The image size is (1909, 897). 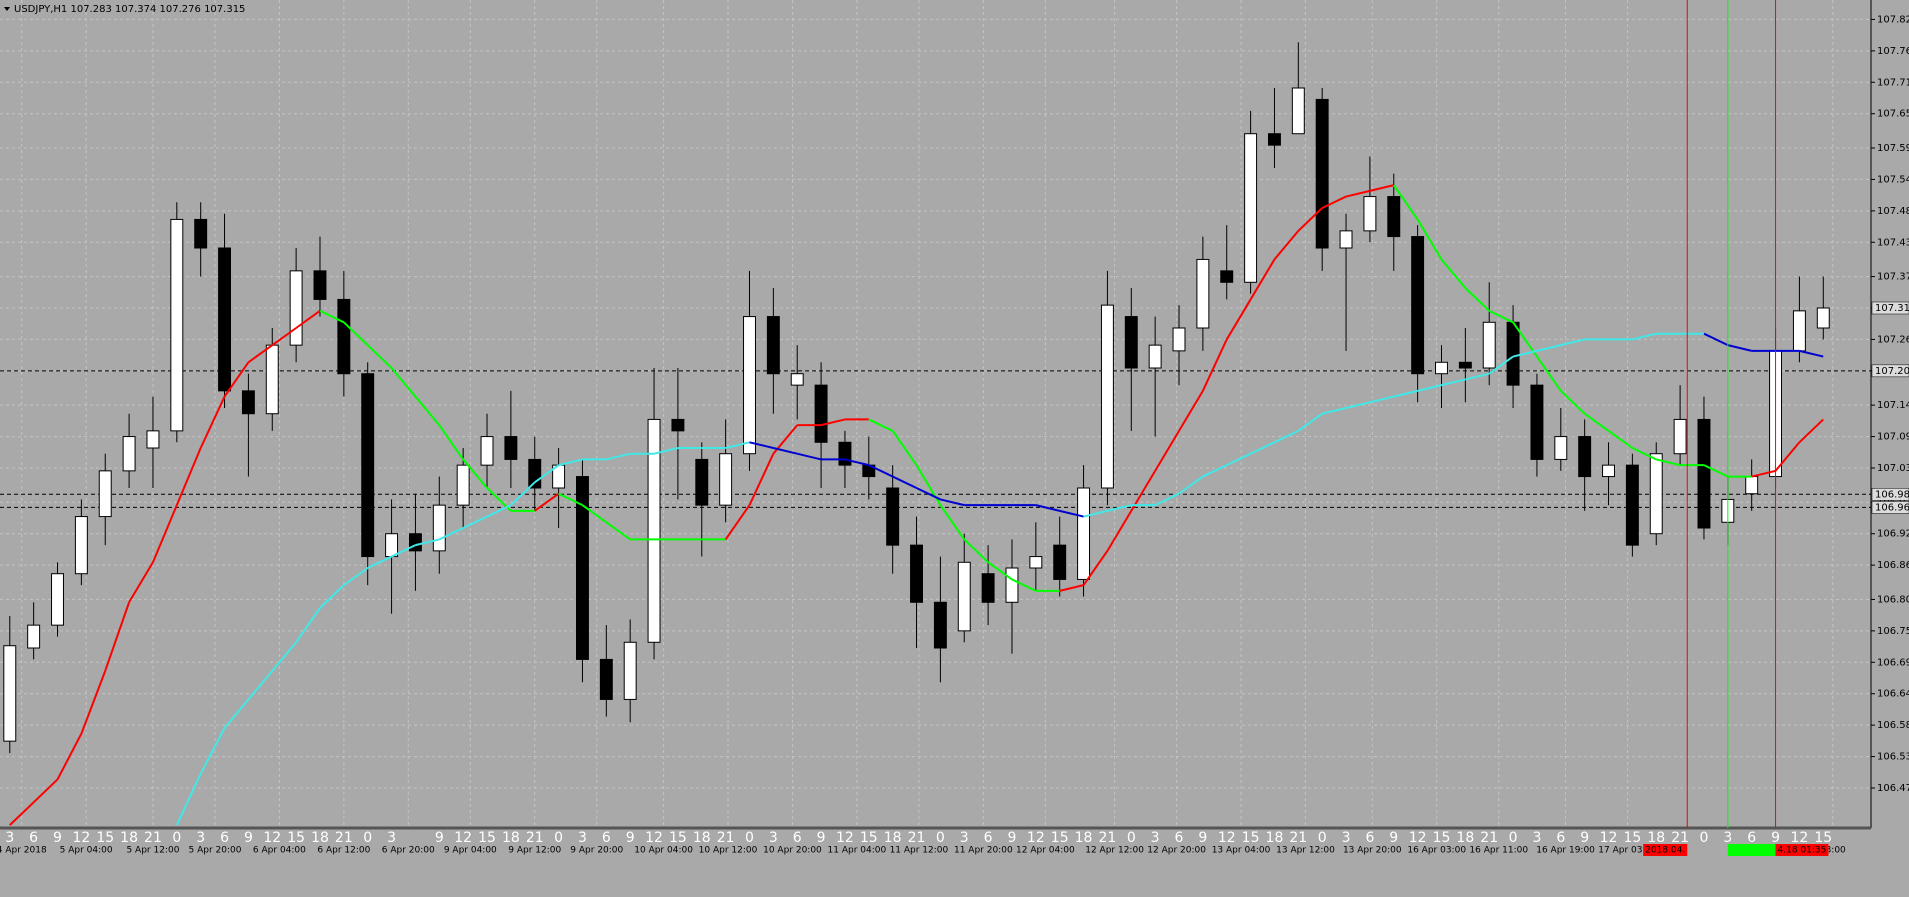 I want to click on date-label: 9 Apr 04:00, so click(x=470, y=851).